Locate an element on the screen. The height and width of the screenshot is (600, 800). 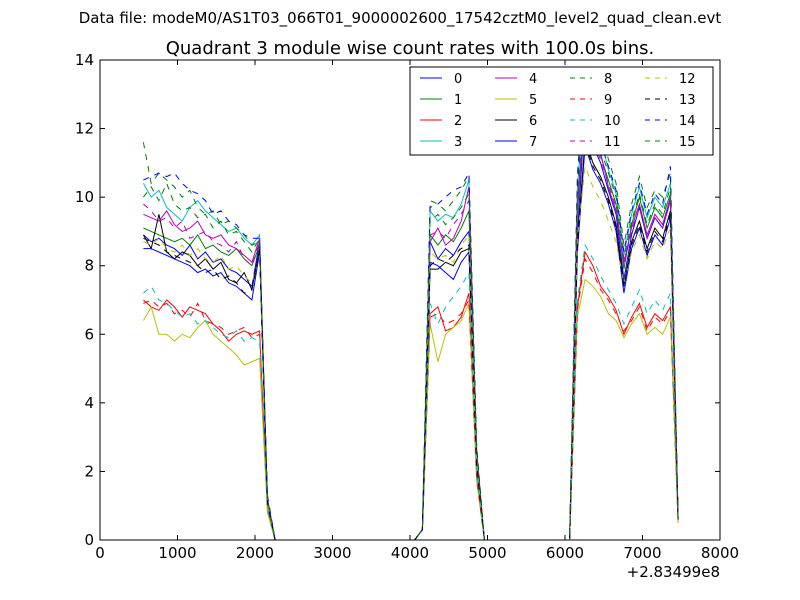
legend-label-0: 0 is located at coordinates (458, 79).